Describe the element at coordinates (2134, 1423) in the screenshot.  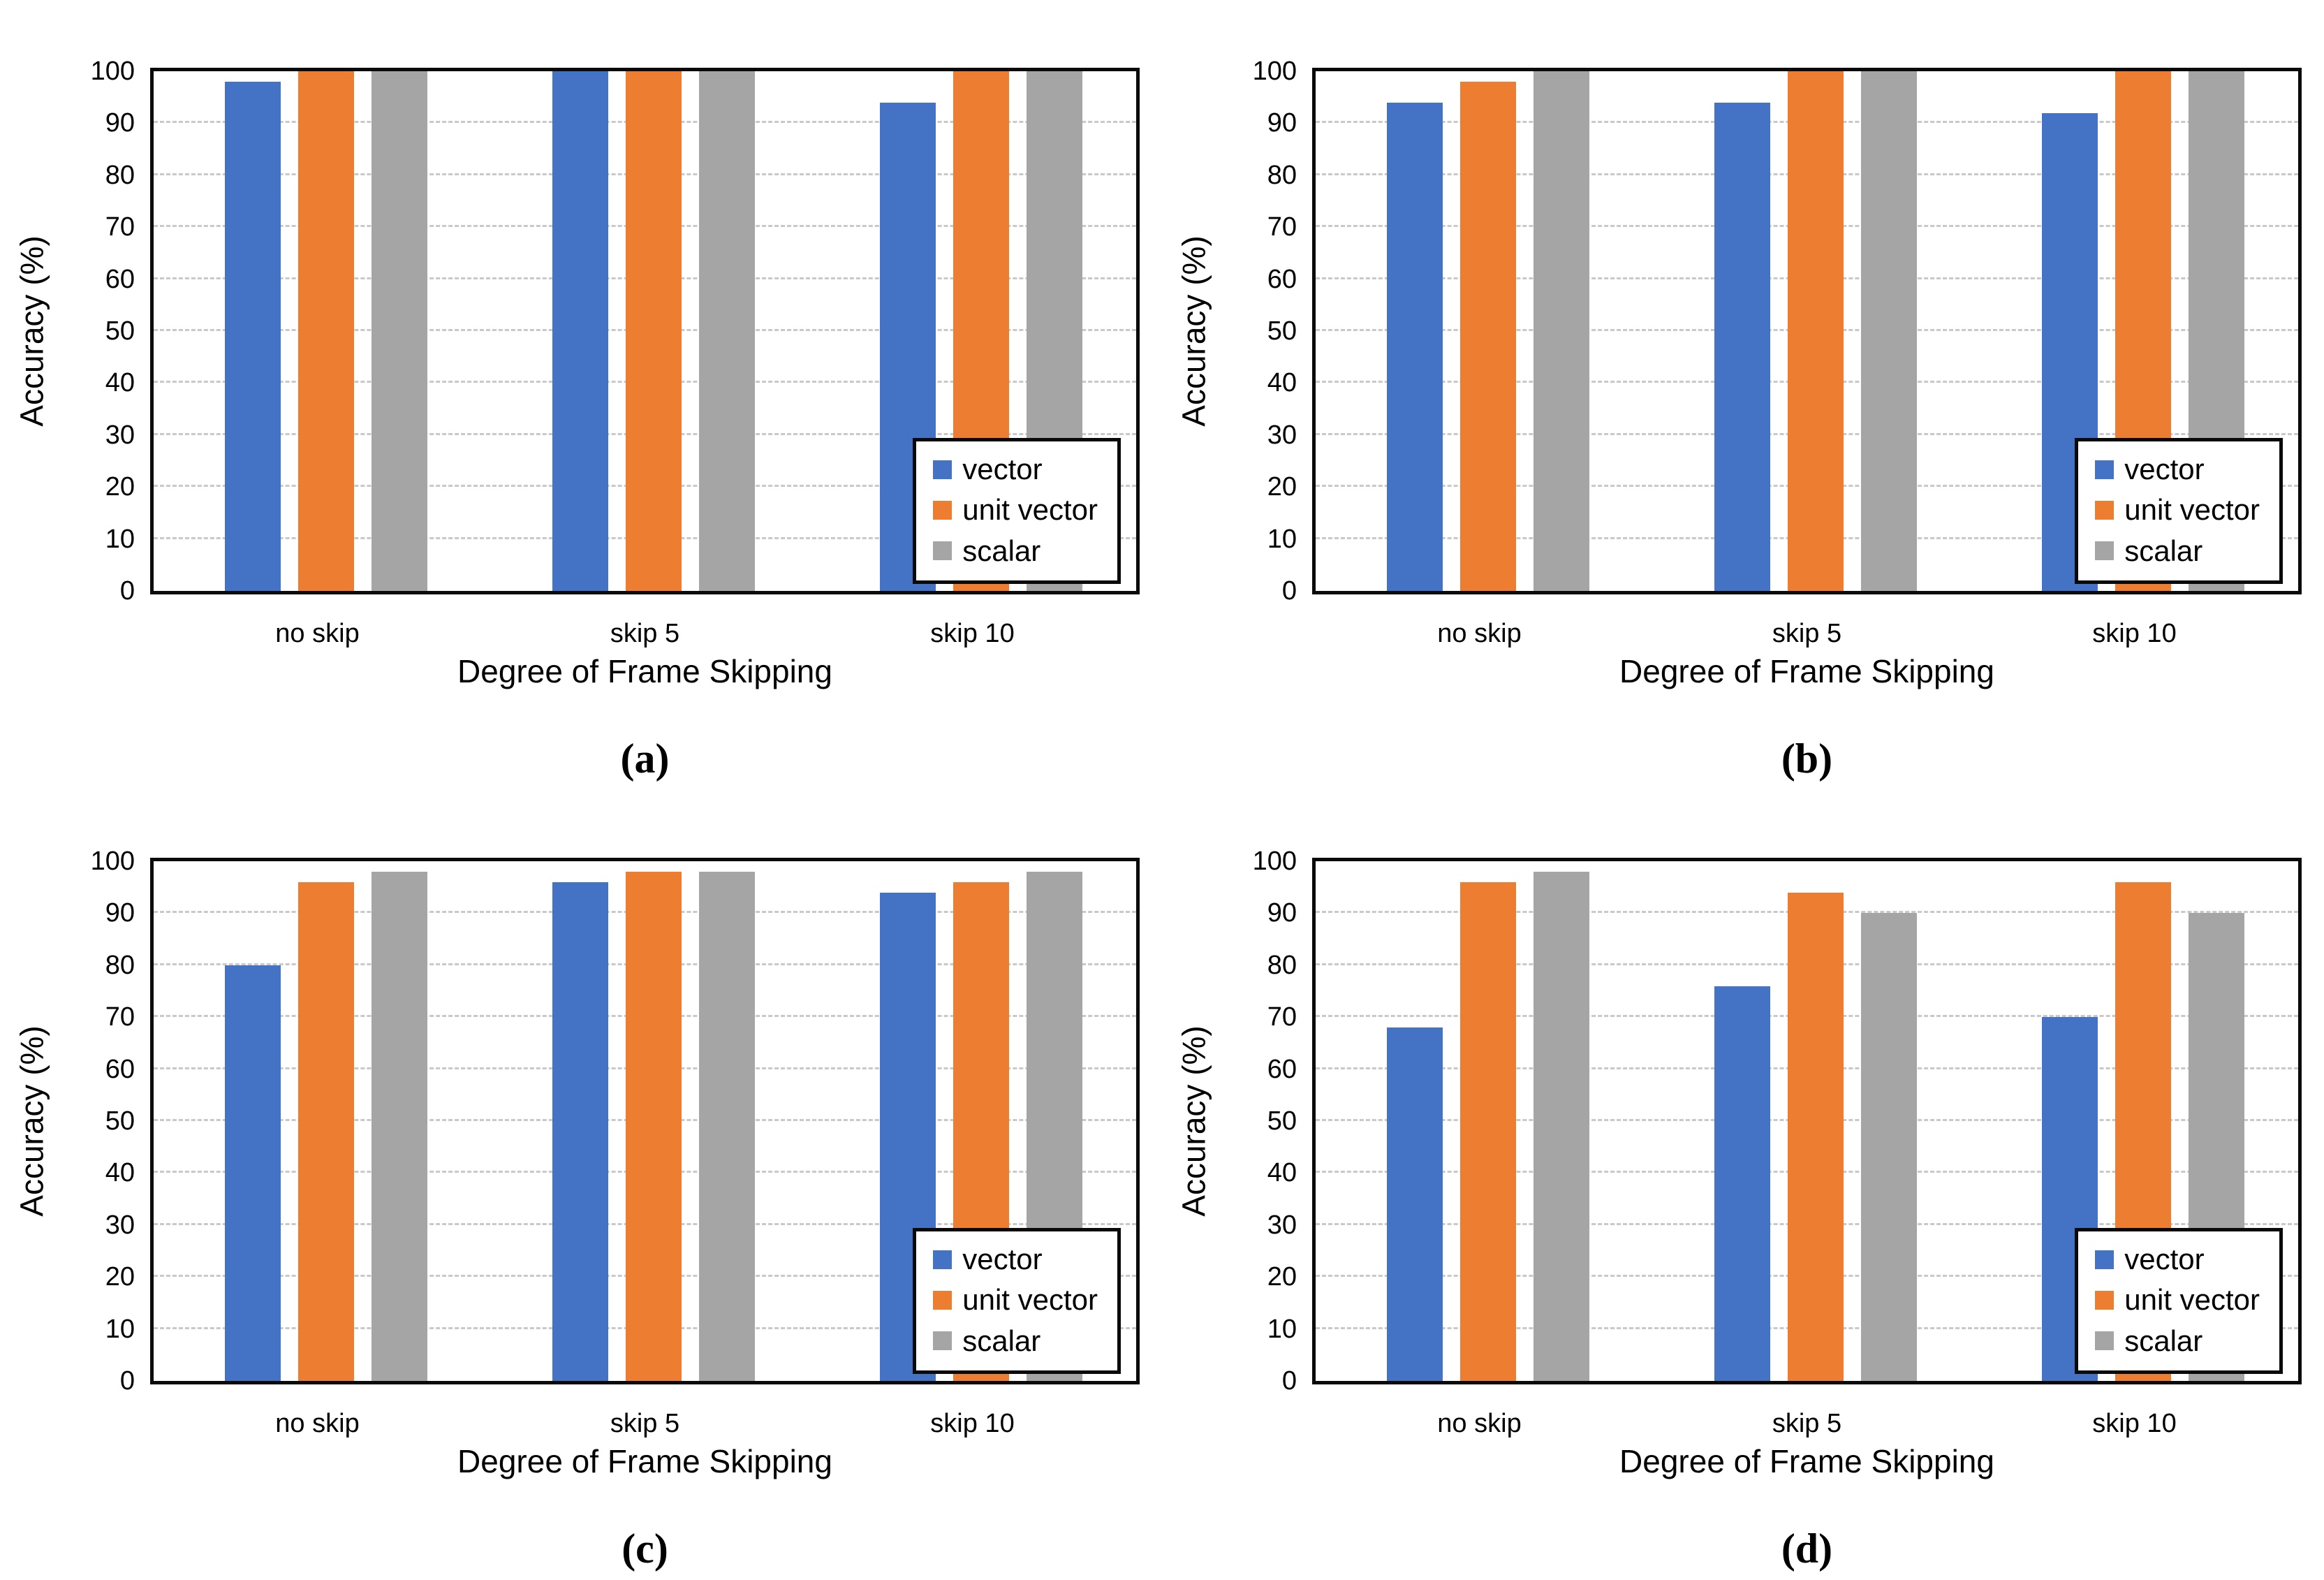
I see `x-tick-label: skip 10` at that location.